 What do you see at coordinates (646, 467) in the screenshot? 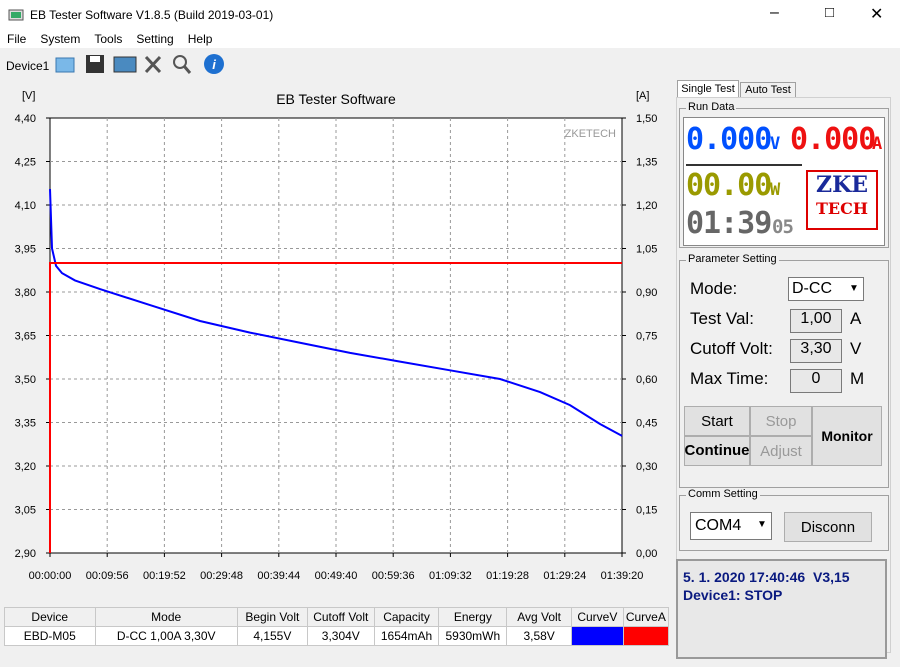
I see `y2-tick-label: 0,30` at bounding box center [646, 467].